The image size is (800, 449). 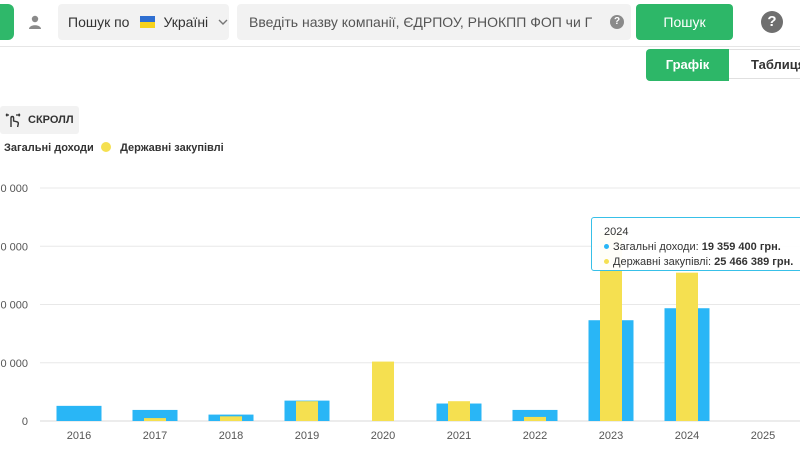 I want to click on tooltip-year: 2024, so click(x=616, y=232).